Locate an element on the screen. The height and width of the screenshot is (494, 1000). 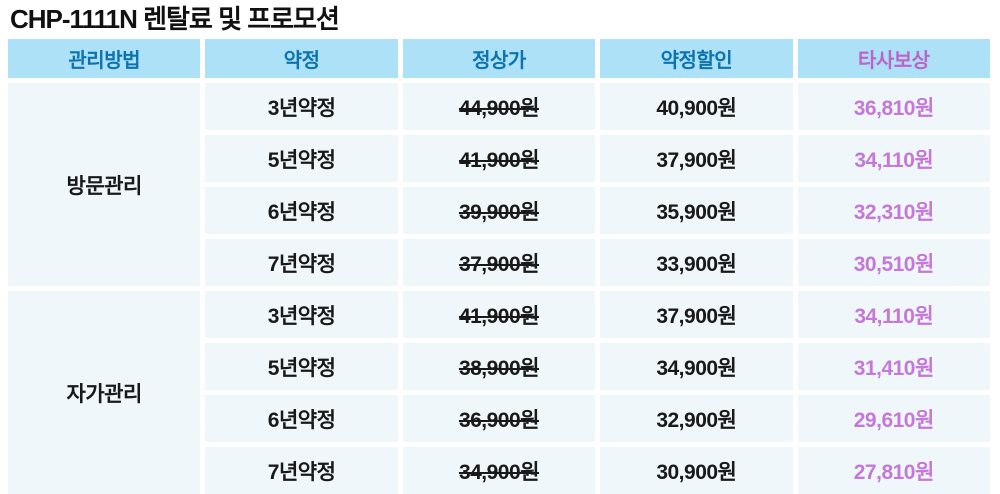
header-management: 관리방법 is located at coordinates (104, 58).